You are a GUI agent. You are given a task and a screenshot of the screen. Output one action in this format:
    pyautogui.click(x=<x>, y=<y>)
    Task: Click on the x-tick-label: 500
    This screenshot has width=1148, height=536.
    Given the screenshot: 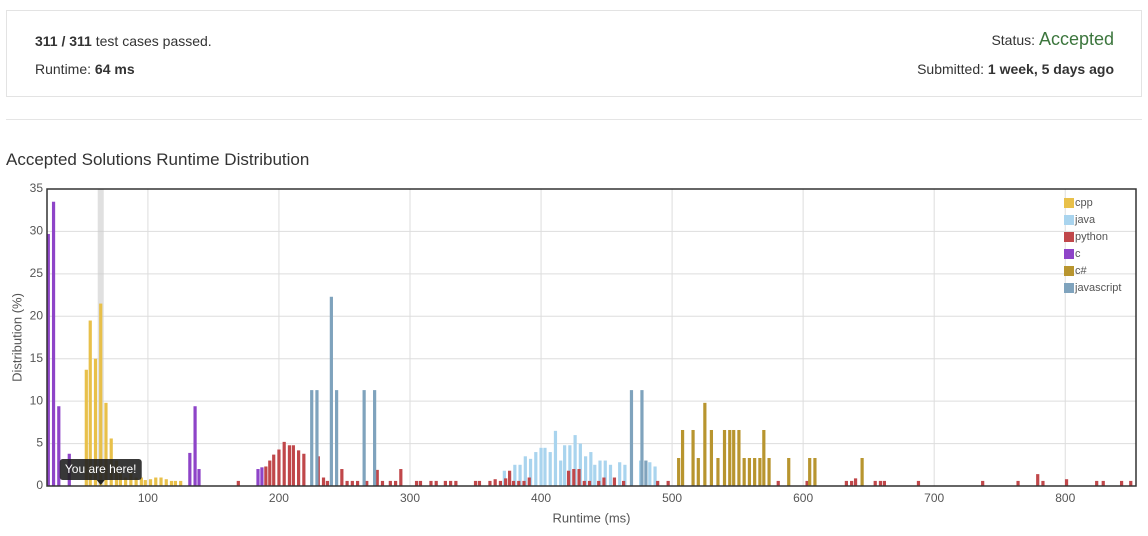 What is the action you would take?
    pyautogui.click(x=672, y=498)
    